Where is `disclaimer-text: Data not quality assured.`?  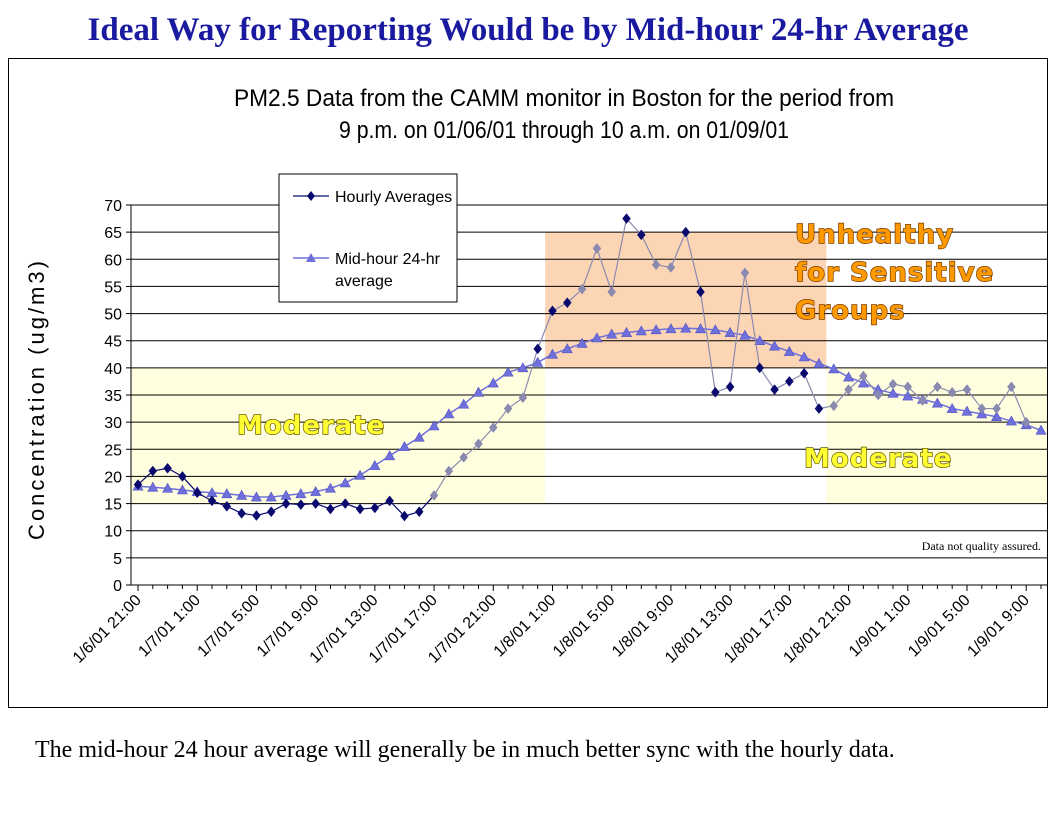
disclaimer-text: Data not quality assured. is located at coordinates (981, 546).